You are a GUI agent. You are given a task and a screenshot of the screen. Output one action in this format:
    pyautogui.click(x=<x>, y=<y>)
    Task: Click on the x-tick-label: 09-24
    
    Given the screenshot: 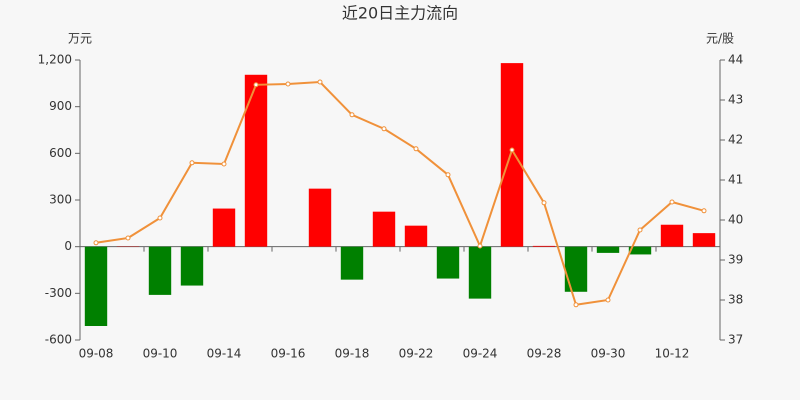 What is the action you would take?
    pyautogui.click(x=480, y=354)
    